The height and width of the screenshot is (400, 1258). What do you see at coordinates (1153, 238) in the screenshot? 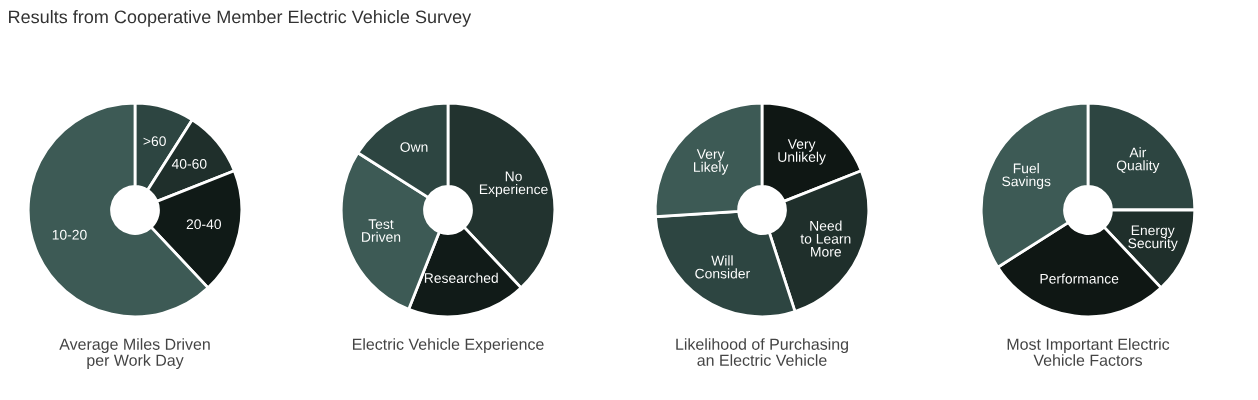
I see `slice-label: Energy Security` at bounding box center [1153, 238].